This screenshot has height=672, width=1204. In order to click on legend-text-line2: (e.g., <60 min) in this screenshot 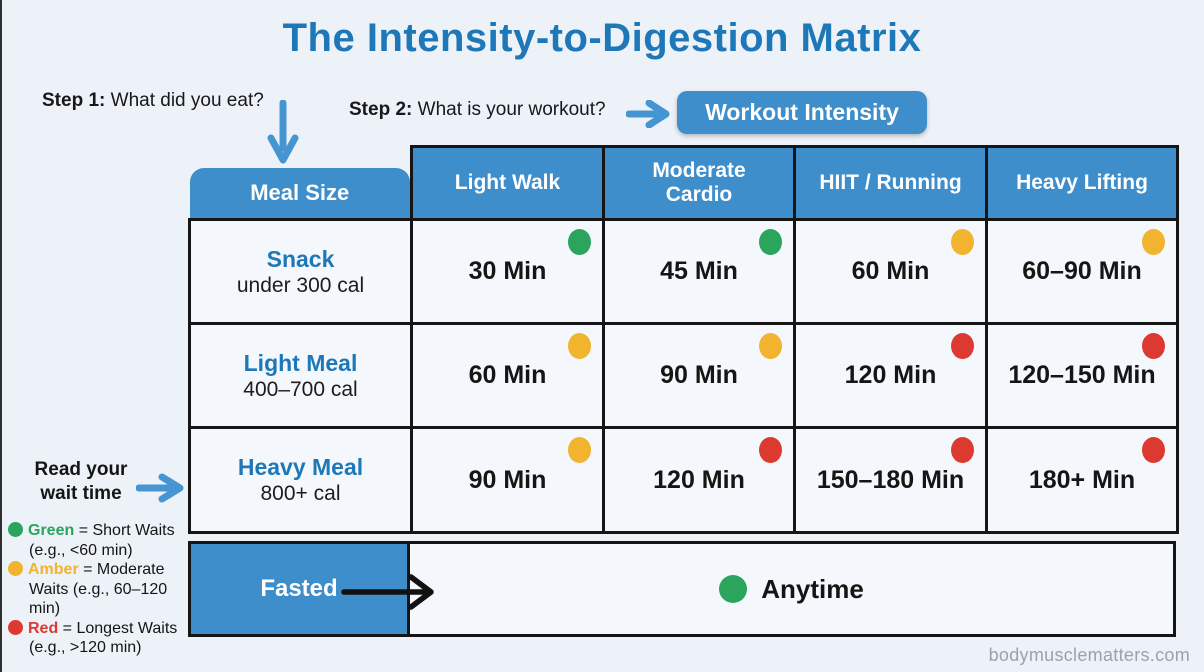, I will do `click(81, 550)`.